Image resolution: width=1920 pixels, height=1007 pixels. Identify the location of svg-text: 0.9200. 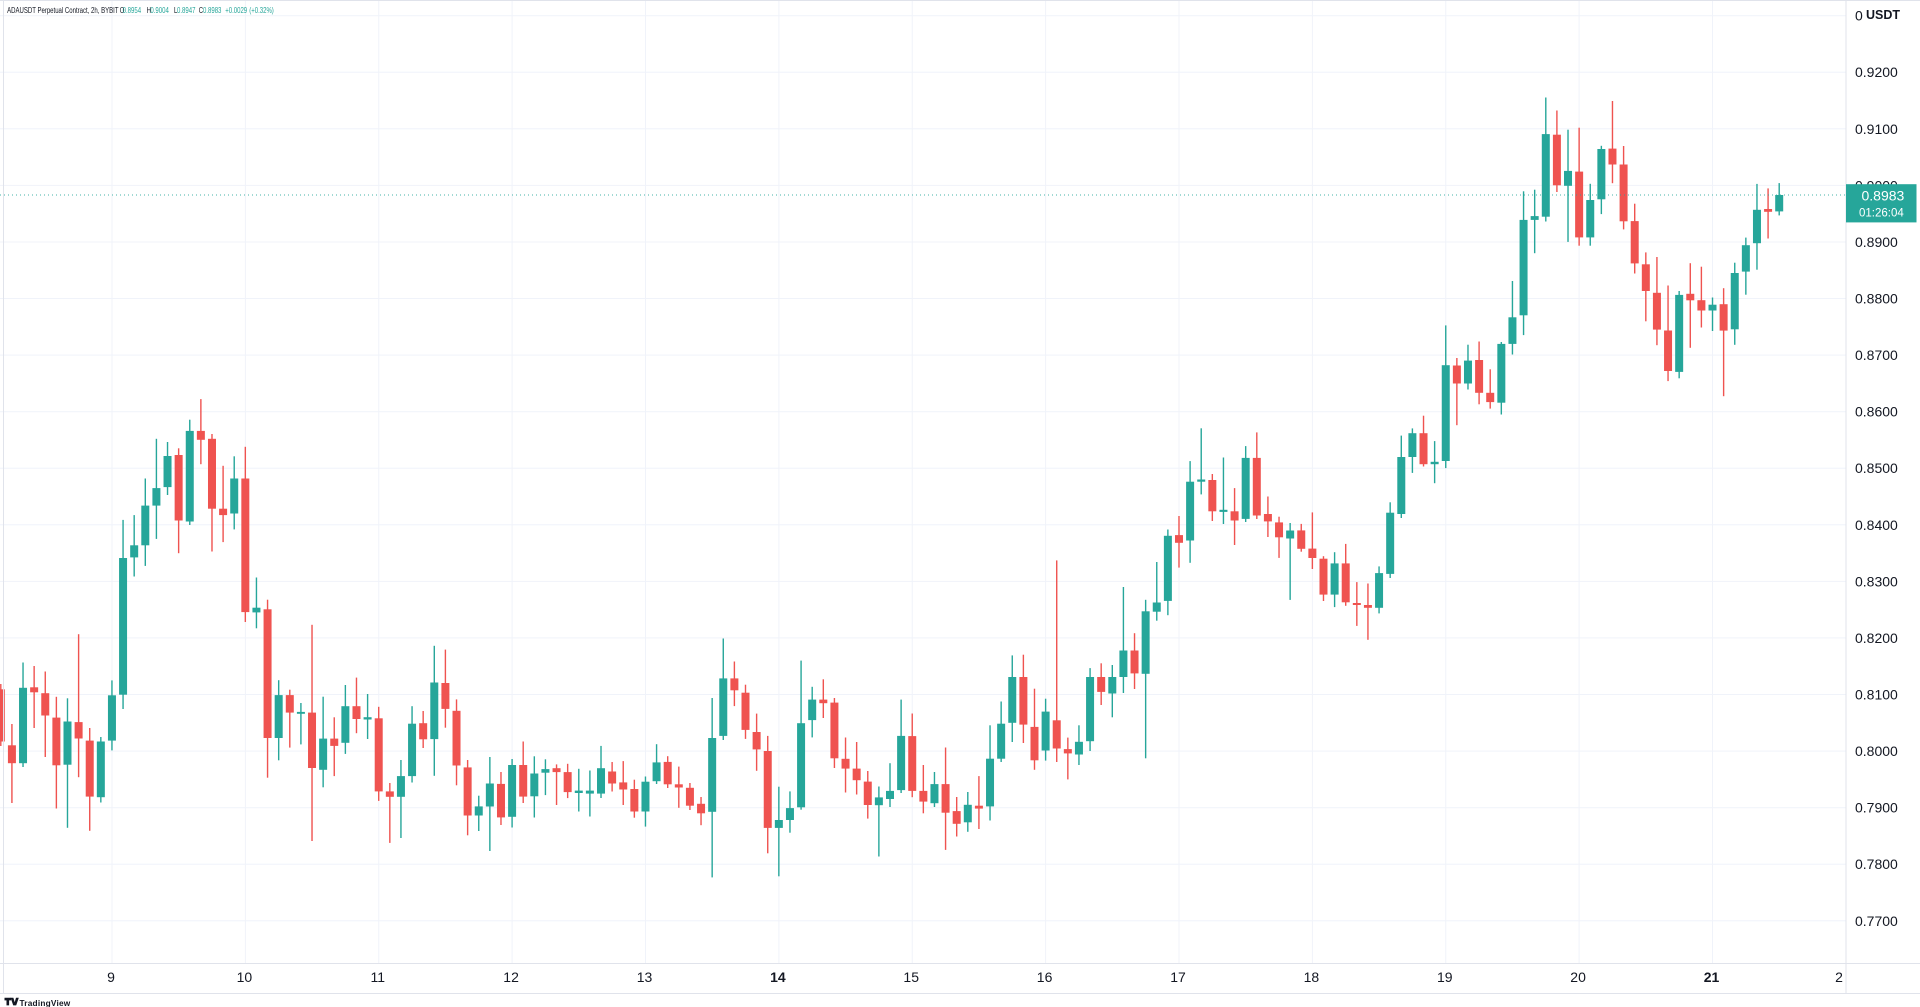
(1876, 72).